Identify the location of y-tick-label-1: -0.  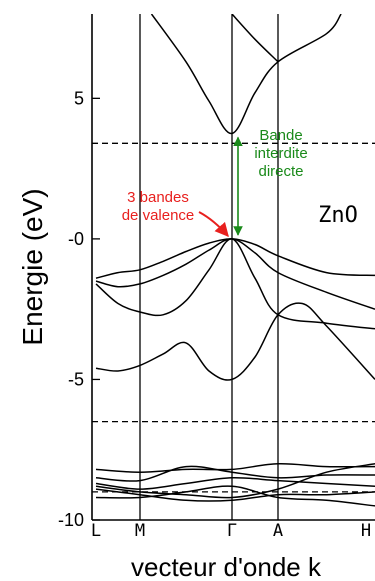
(76, 239).